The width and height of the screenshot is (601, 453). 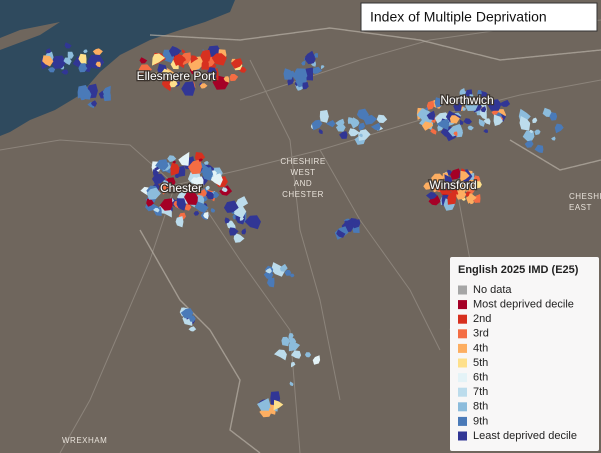 I want to click on legend-label: 4th, so click(x=480, y=348).